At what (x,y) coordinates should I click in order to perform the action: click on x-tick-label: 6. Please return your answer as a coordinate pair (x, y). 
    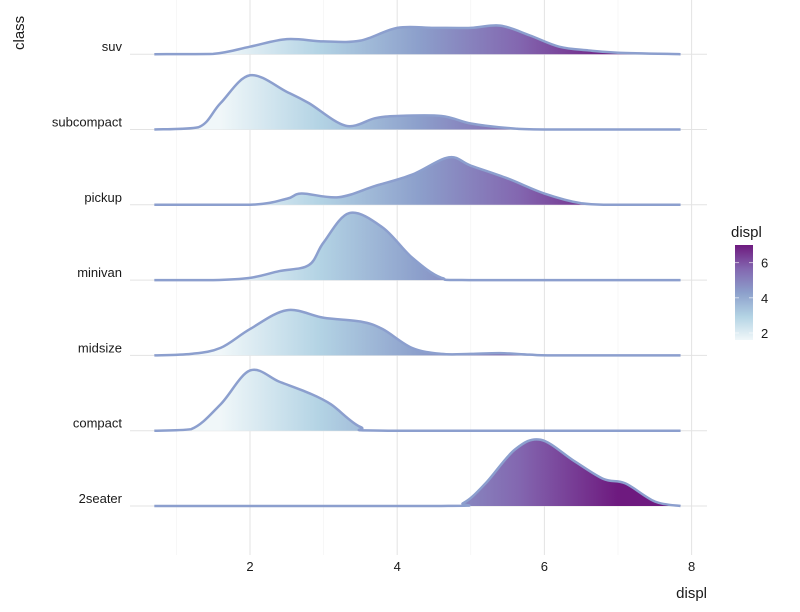
    Looking at the image, I should click on (544, 566).